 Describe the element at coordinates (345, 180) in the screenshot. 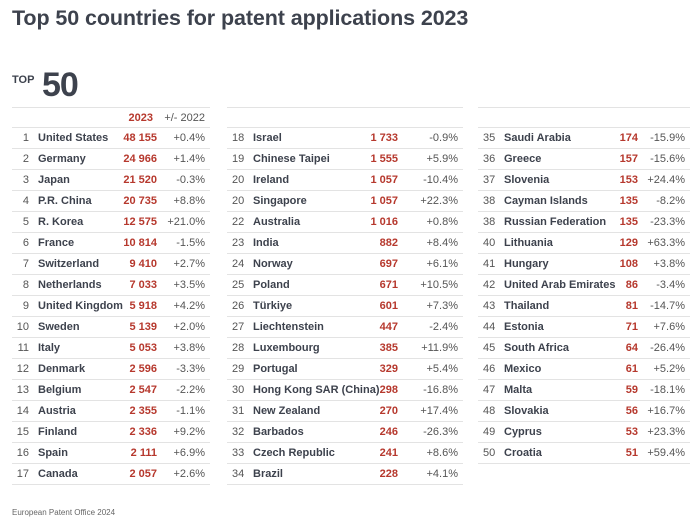

I see `table-row: 20 Ireland 1 057 -10.4%` at that location.